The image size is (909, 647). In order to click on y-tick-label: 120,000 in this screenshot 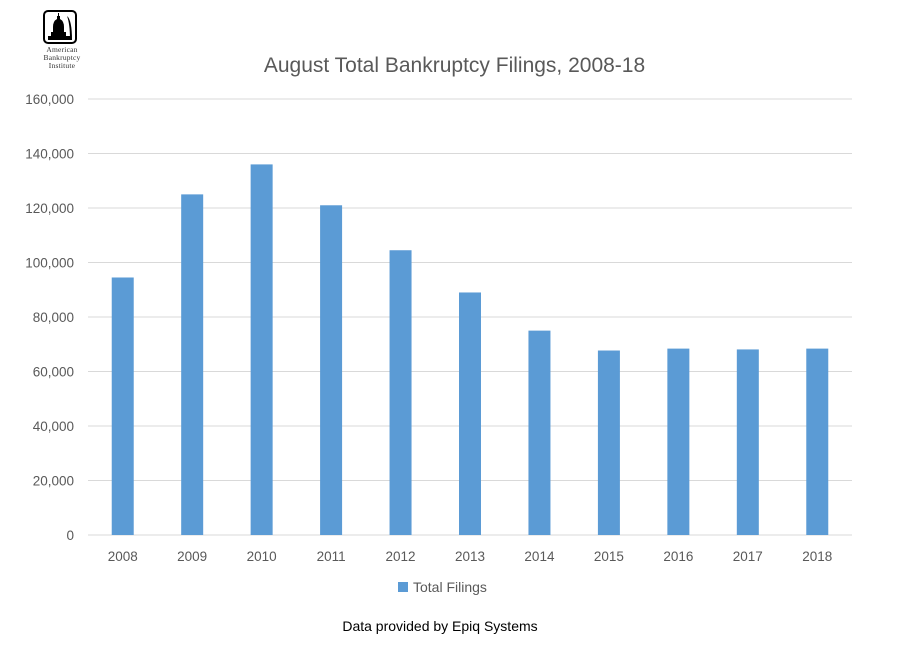, I will do `click(49, 208)`.